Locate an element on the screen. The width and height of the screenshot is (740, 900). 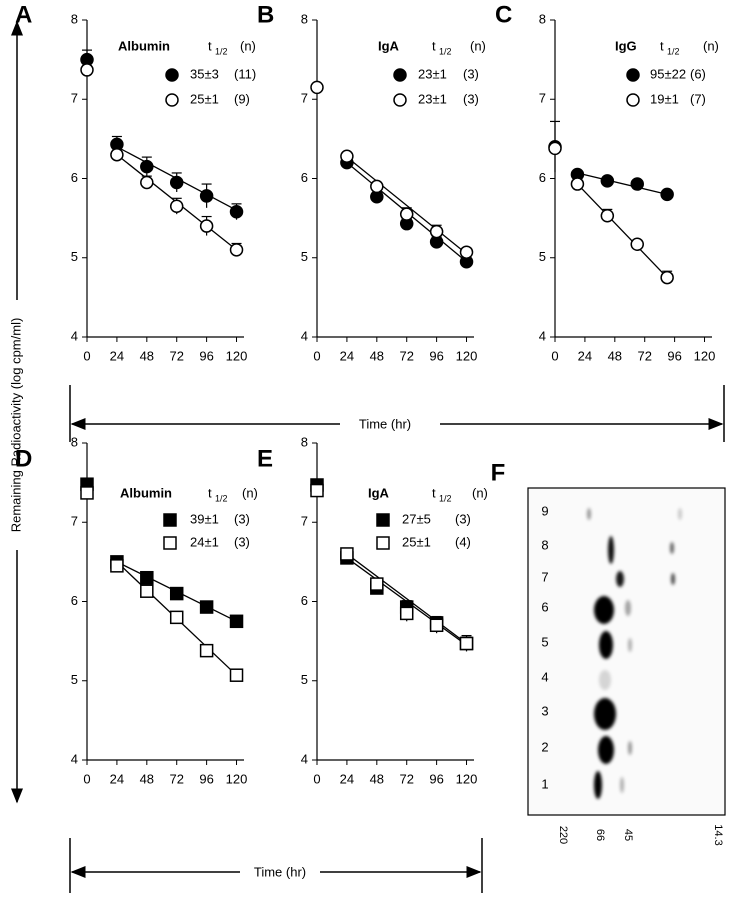
y-axis-label: Remaining Radioactivity (log cpm/ml) is located at coordinates (15, 425).